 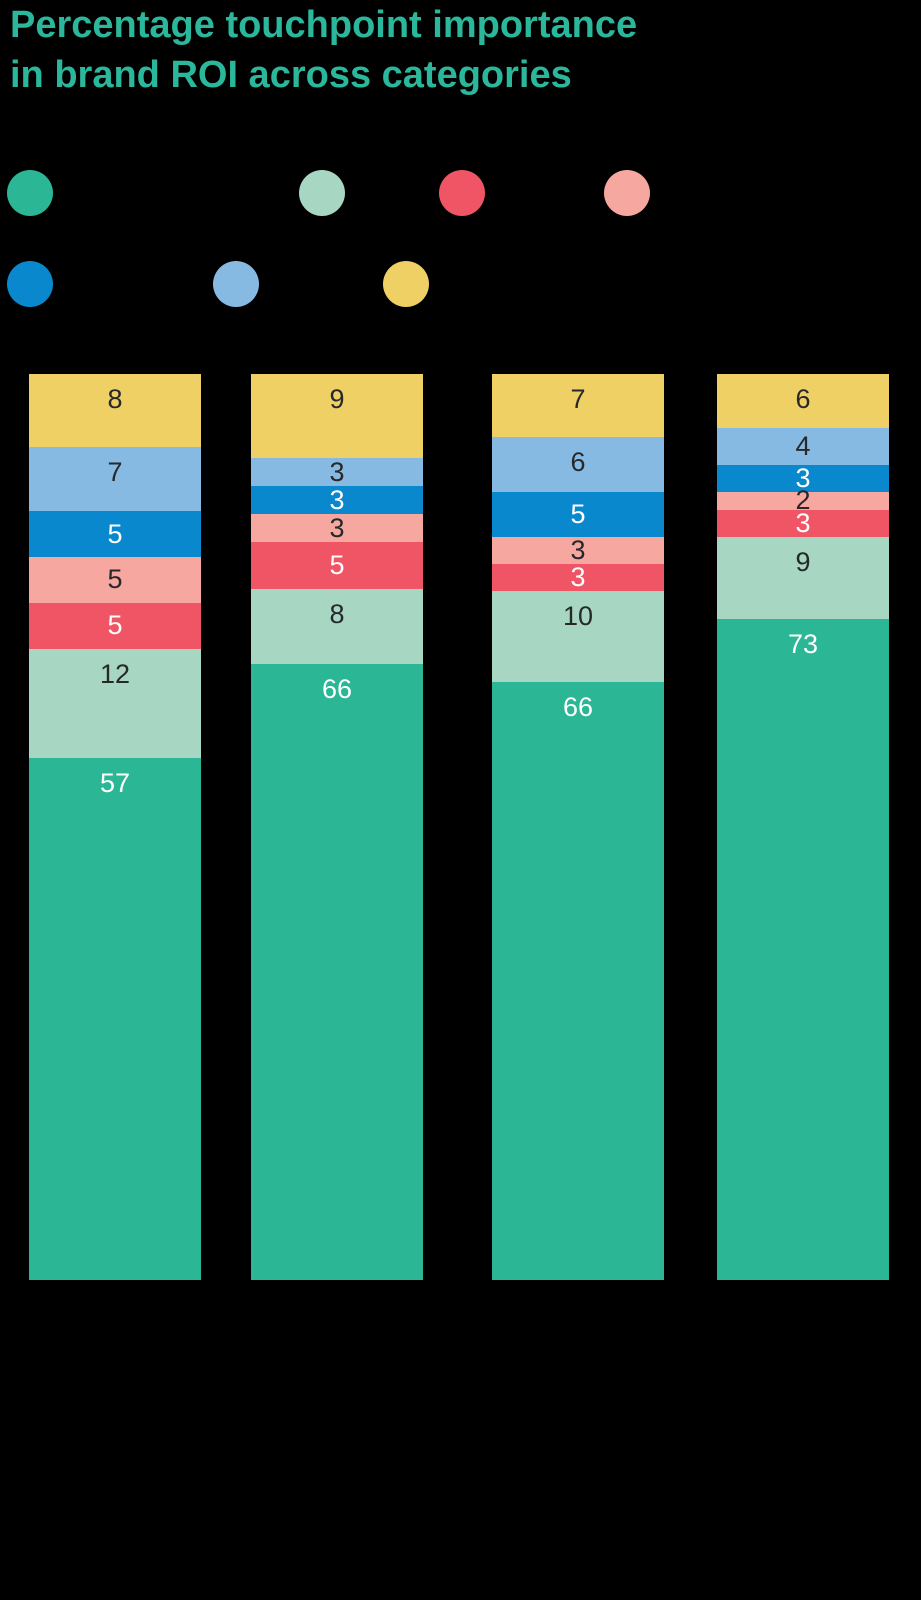 I want to click on segment-mint: 9, so click(x=803, y=578).